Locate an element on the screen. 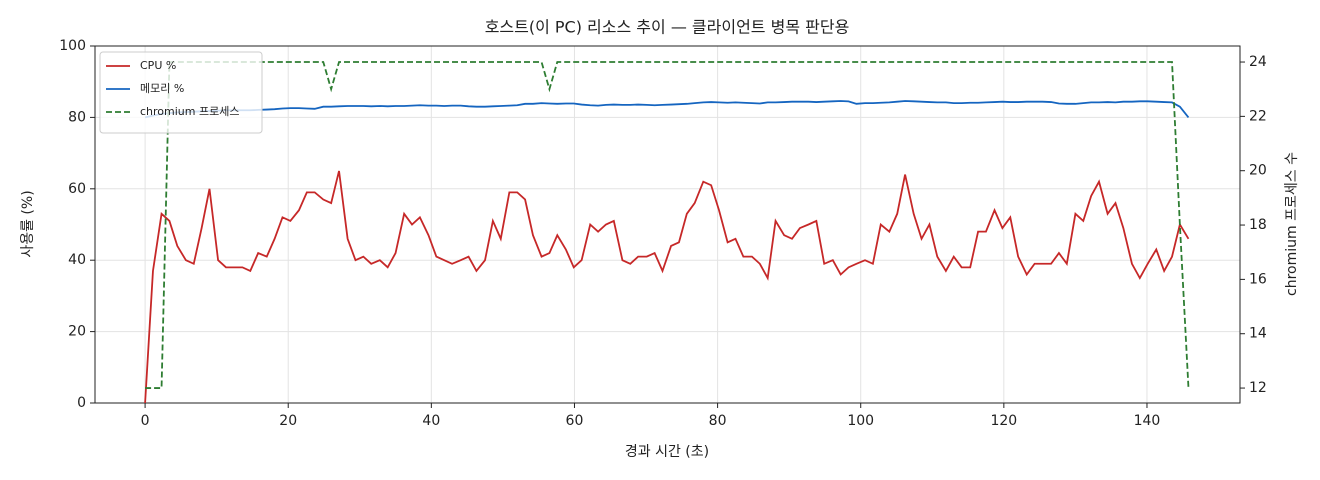  y-tick-label: 100 is located at coordinates (72, 46).